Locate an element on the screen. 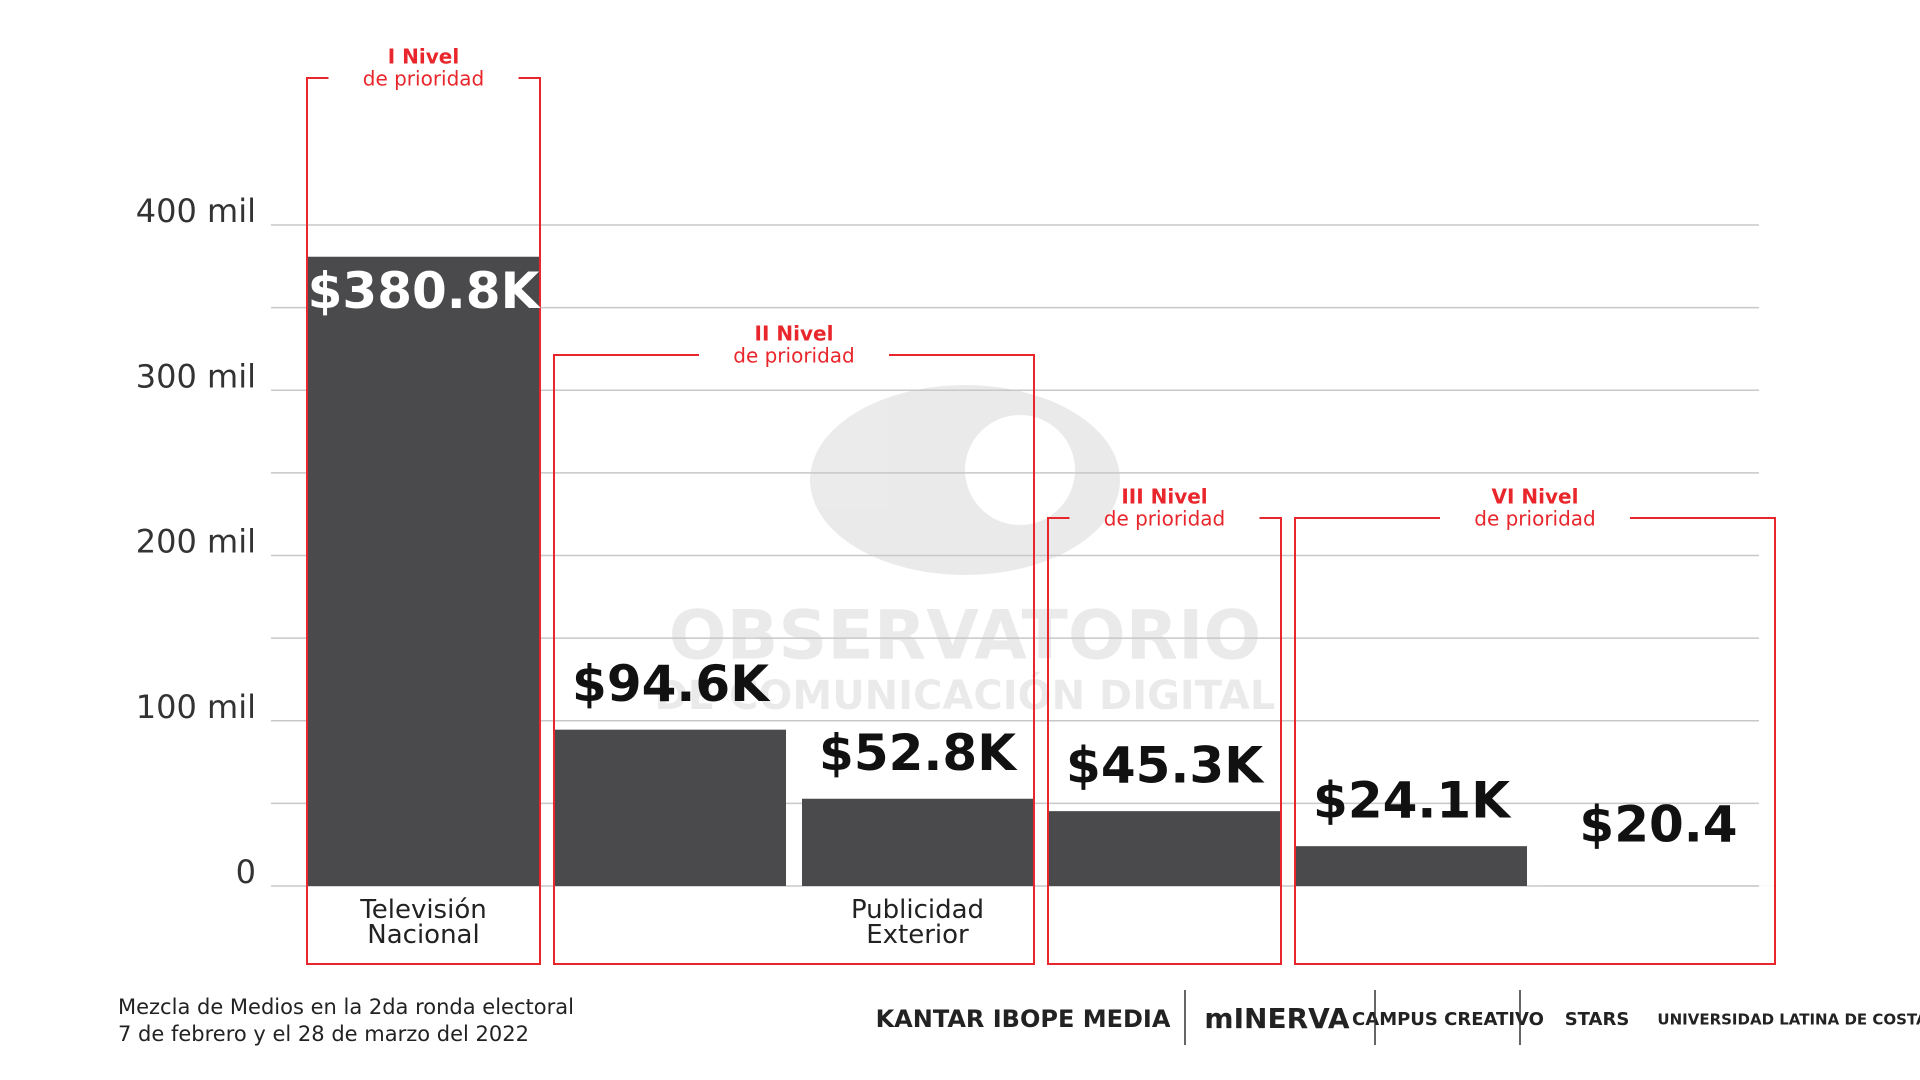 Image resolution: width=1920 pixels, height=1080 pixels. value-label: $52.8K is located at coordinates (918, 753).